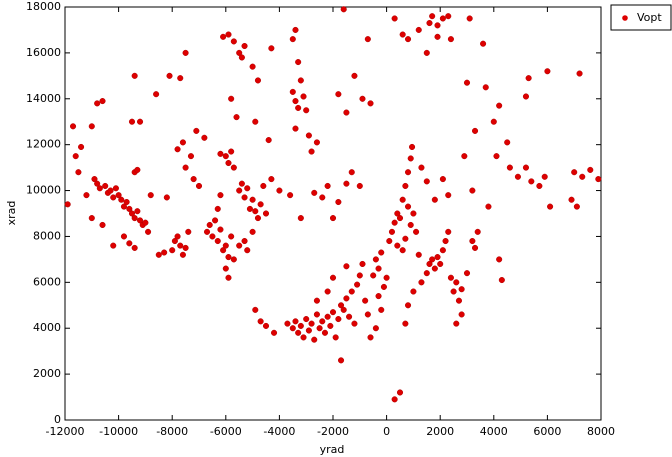 This screenshot has height=457, width=672. I want to click on legend-box, so click(641, 17).